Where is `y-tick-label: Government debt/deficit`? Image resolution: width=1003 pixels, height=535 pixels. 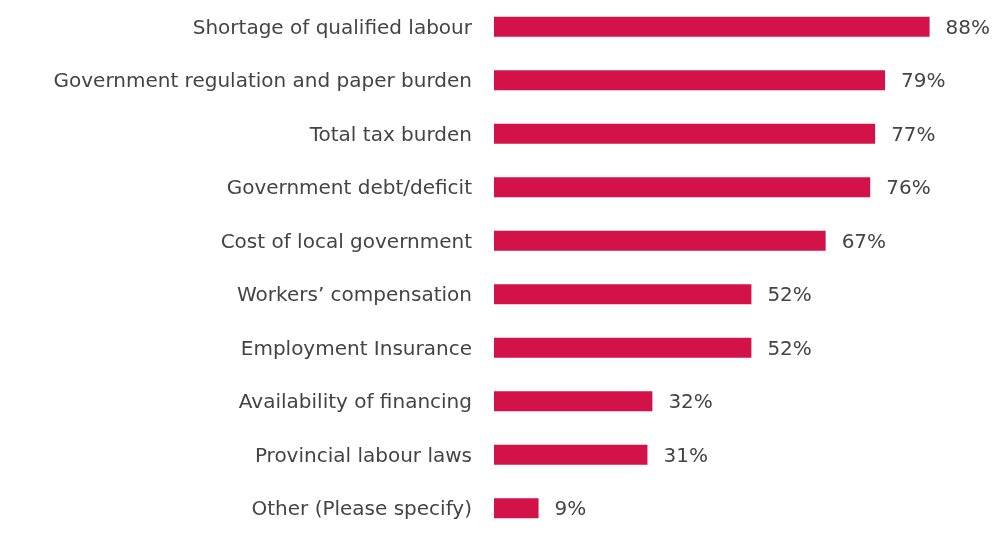
y-tick-label: Government debt/deficit is located at coordinates (349, 187).